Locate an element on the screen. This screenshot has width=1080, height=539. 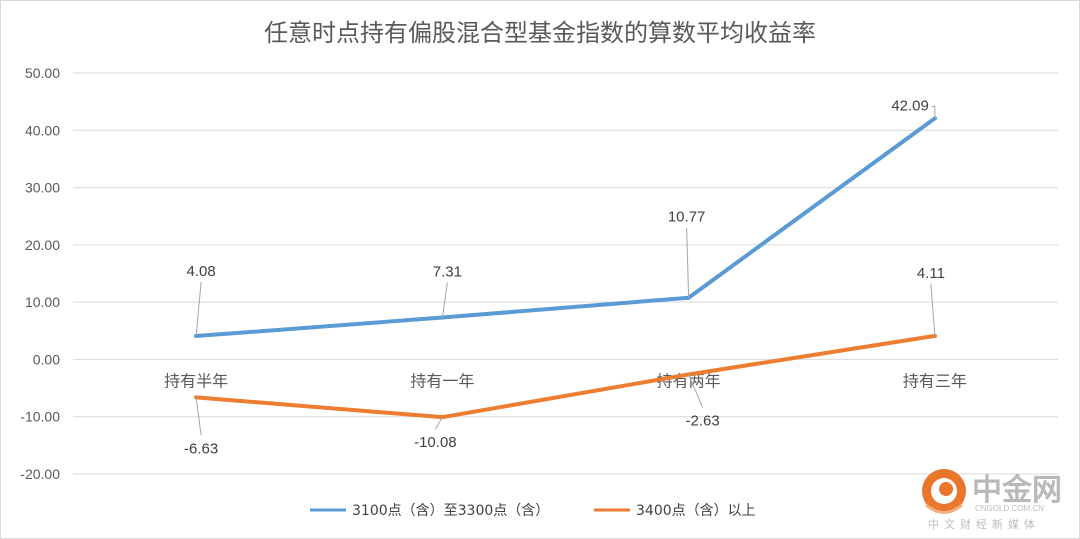
watermark-tagline: 中文财经新媒体 is located at coordinates (984, 524).